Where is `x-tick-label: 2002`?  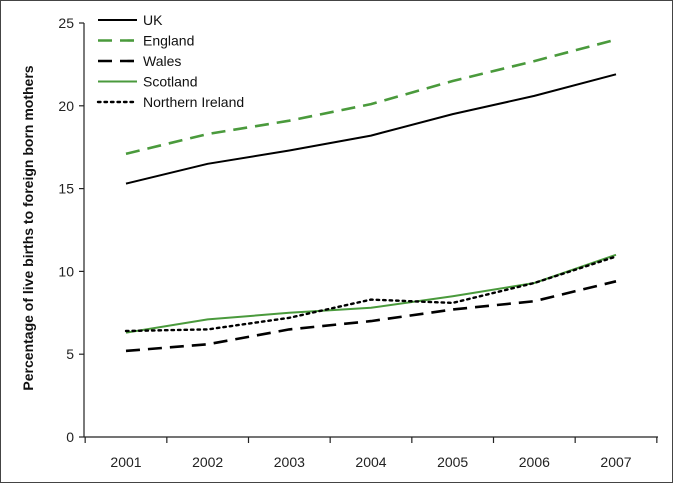 x-tick-label: 2002 is located at coordinates (207, 462).